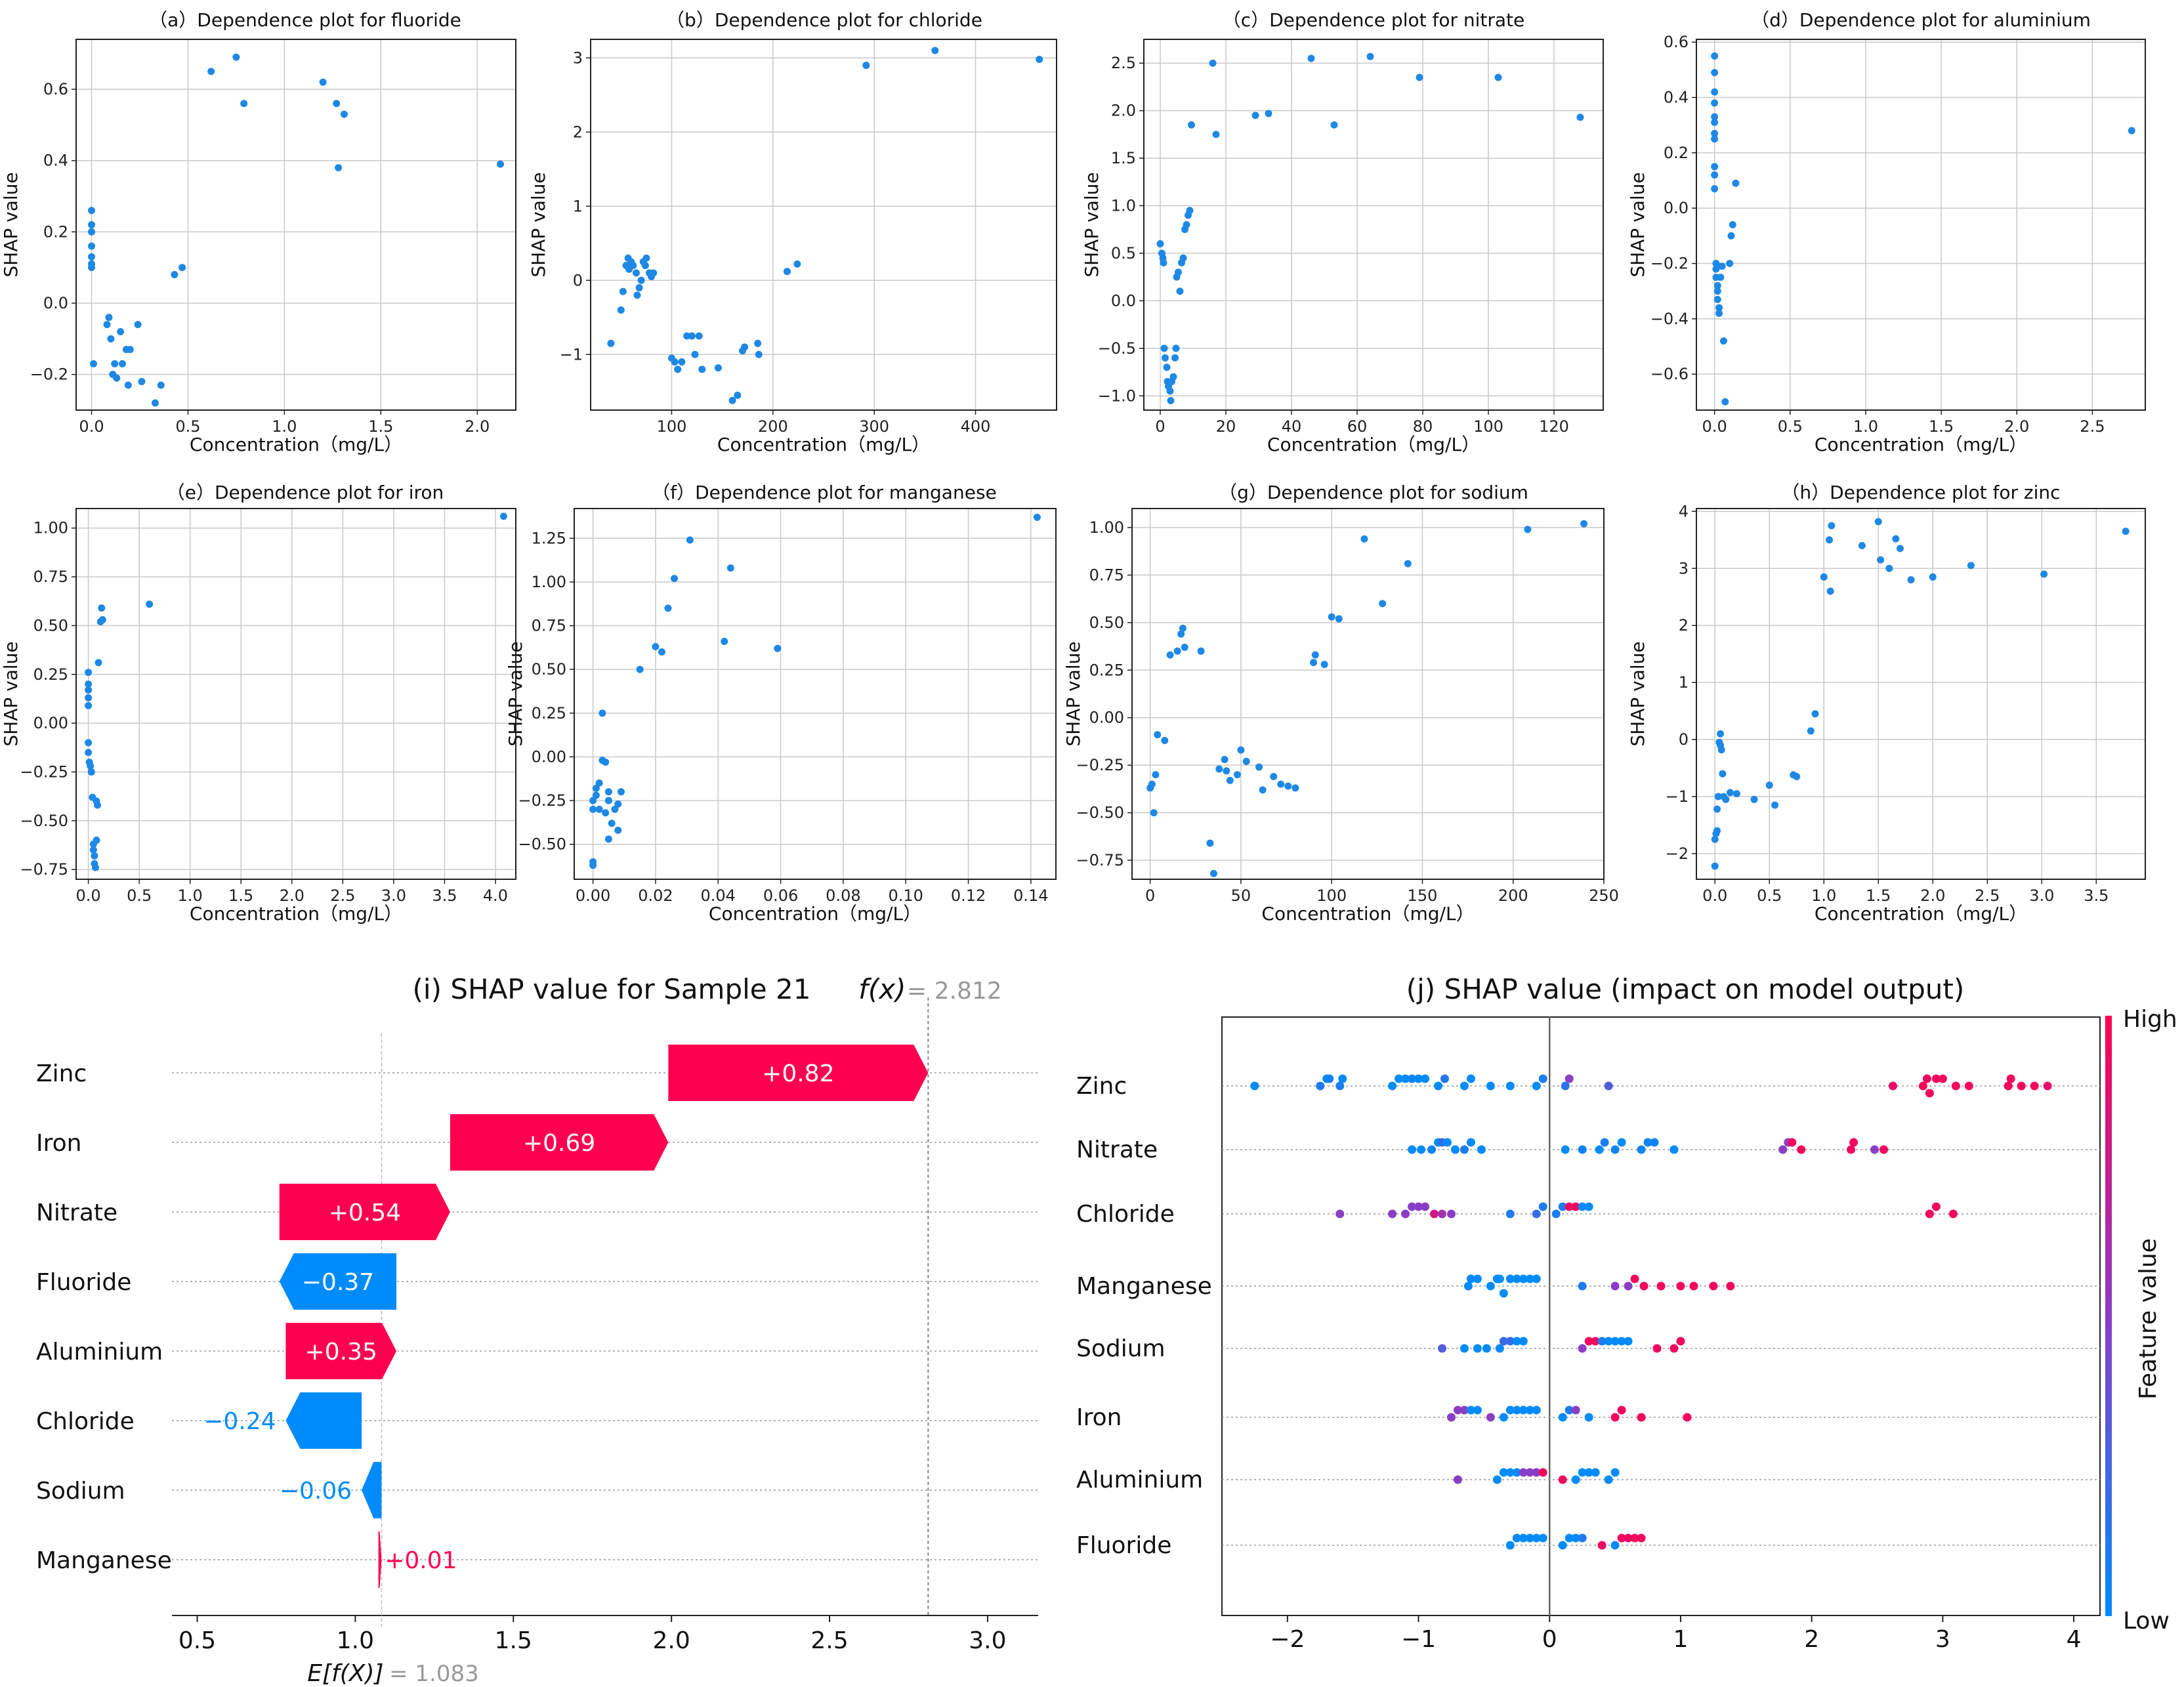 This screenshot has height=1687, width=2184. I want to click on x-tick-label: 100, so click(1488, 426).